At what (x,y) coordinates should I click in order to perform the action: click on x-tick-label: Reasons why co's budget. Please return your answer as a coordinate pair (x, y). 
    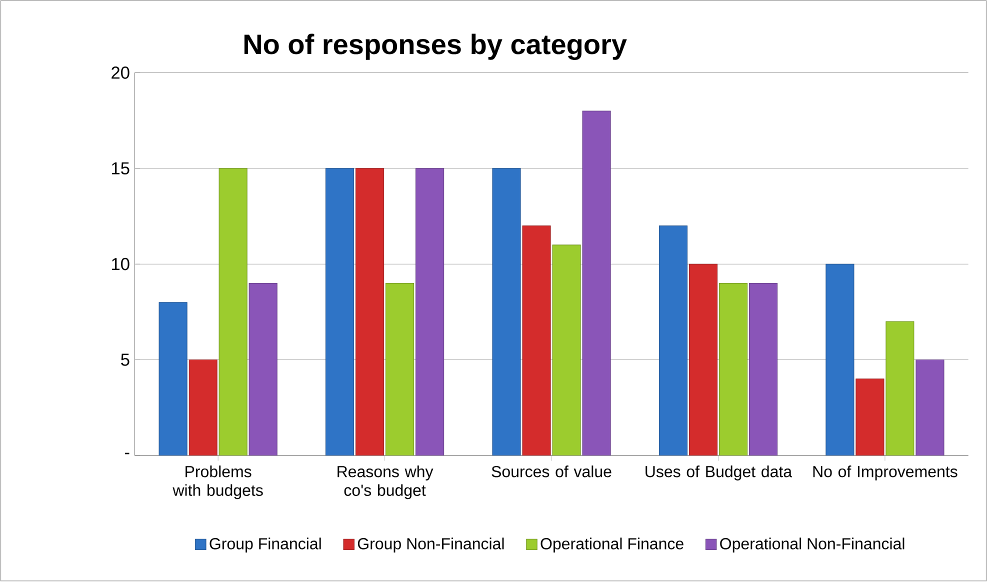
    Looking at the image, I should click on (386, 483).